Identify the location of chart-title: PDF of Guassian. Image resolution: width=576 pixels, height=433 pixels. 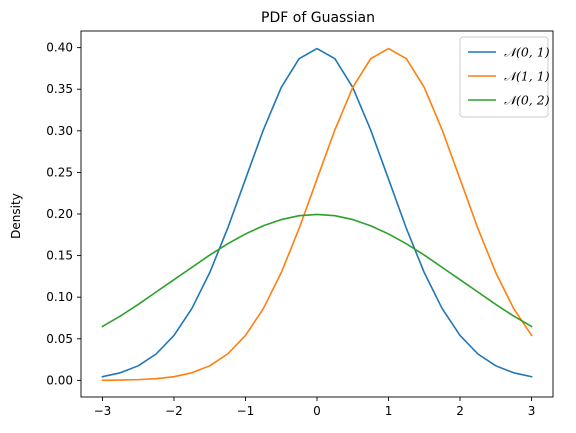
(318, 18).